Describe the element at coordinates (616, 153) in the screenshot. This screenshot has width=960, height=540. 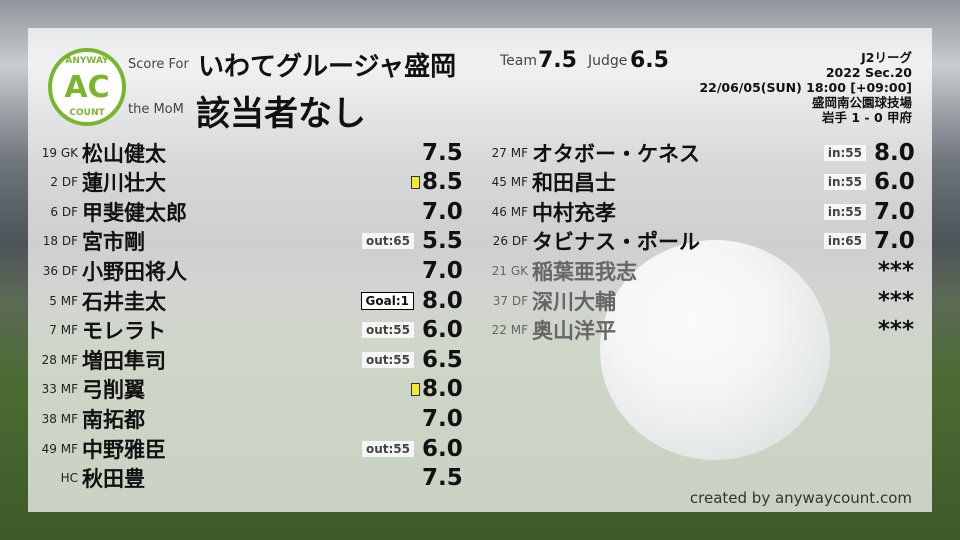
I see `player-name: オタボー・ケネス` at that location.